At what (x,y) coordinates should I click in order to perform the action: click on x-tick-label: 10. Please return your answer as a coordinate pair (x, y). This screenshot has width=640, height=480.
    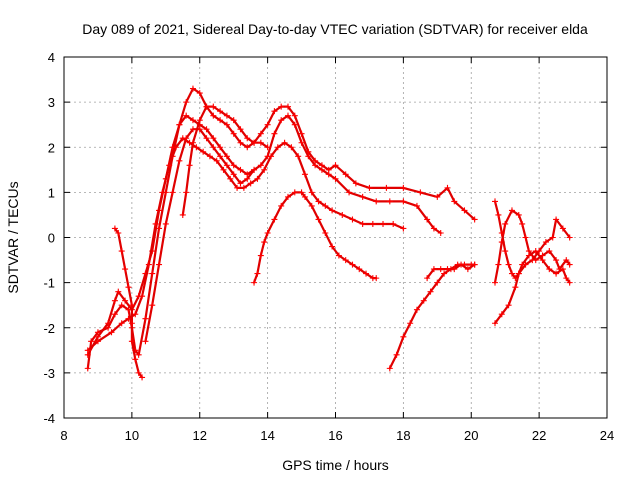
    Looking at the image, I should click on (132, 435).